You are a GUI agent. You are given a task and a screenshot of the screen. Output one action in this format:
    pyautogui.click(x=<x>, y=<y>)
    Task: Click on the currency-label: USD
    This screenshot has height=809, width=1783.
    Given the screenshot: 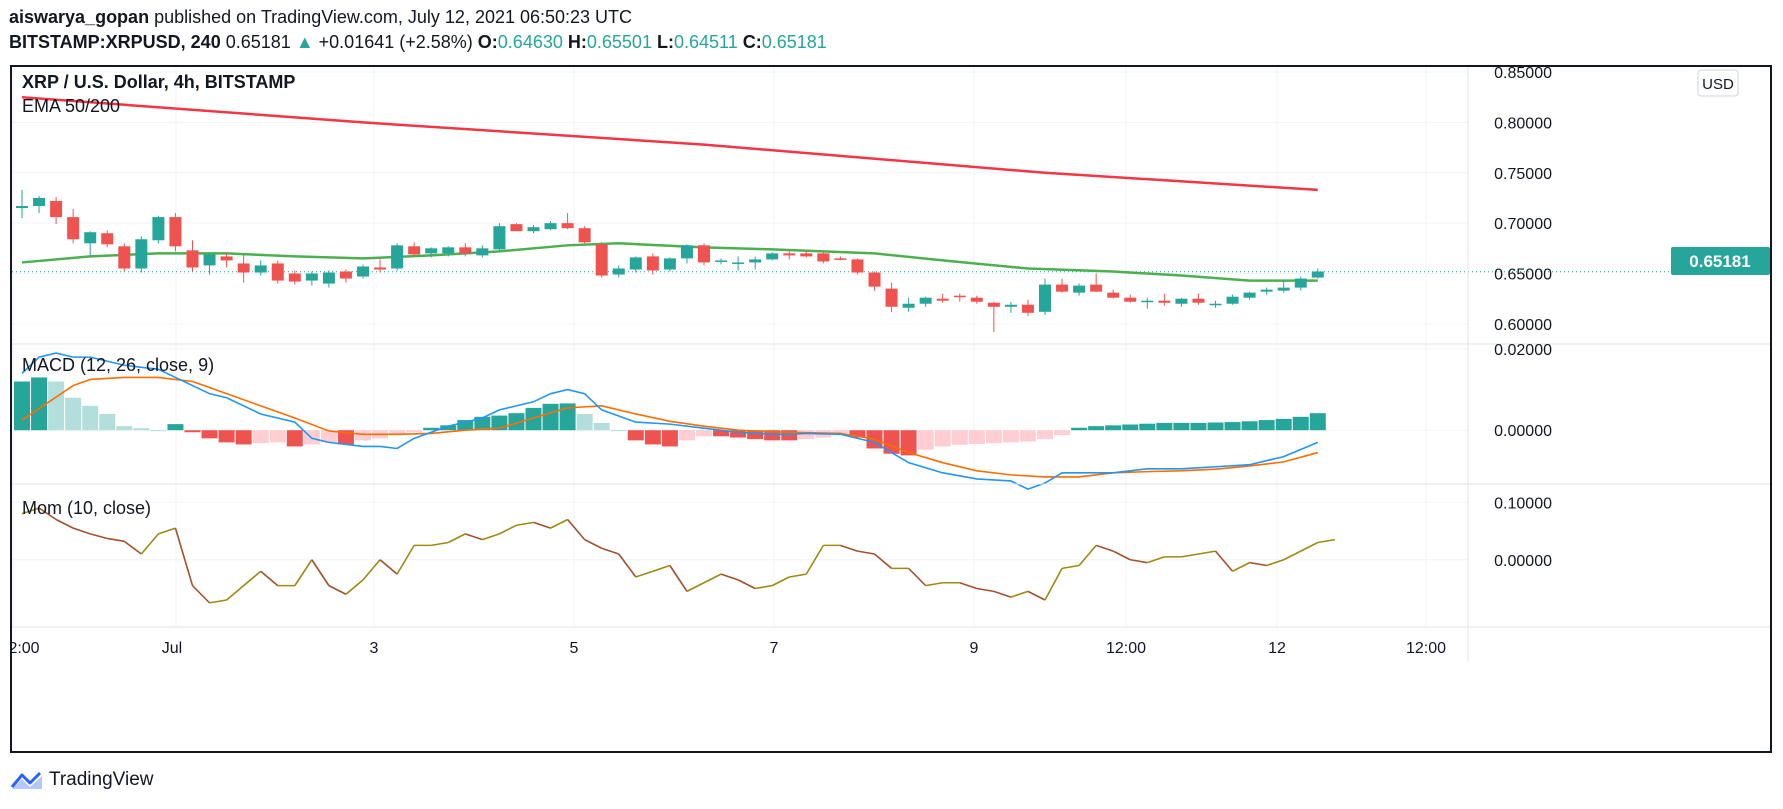 What is the action you would take?
    pyautogui.click(x=1718, y=84)
    